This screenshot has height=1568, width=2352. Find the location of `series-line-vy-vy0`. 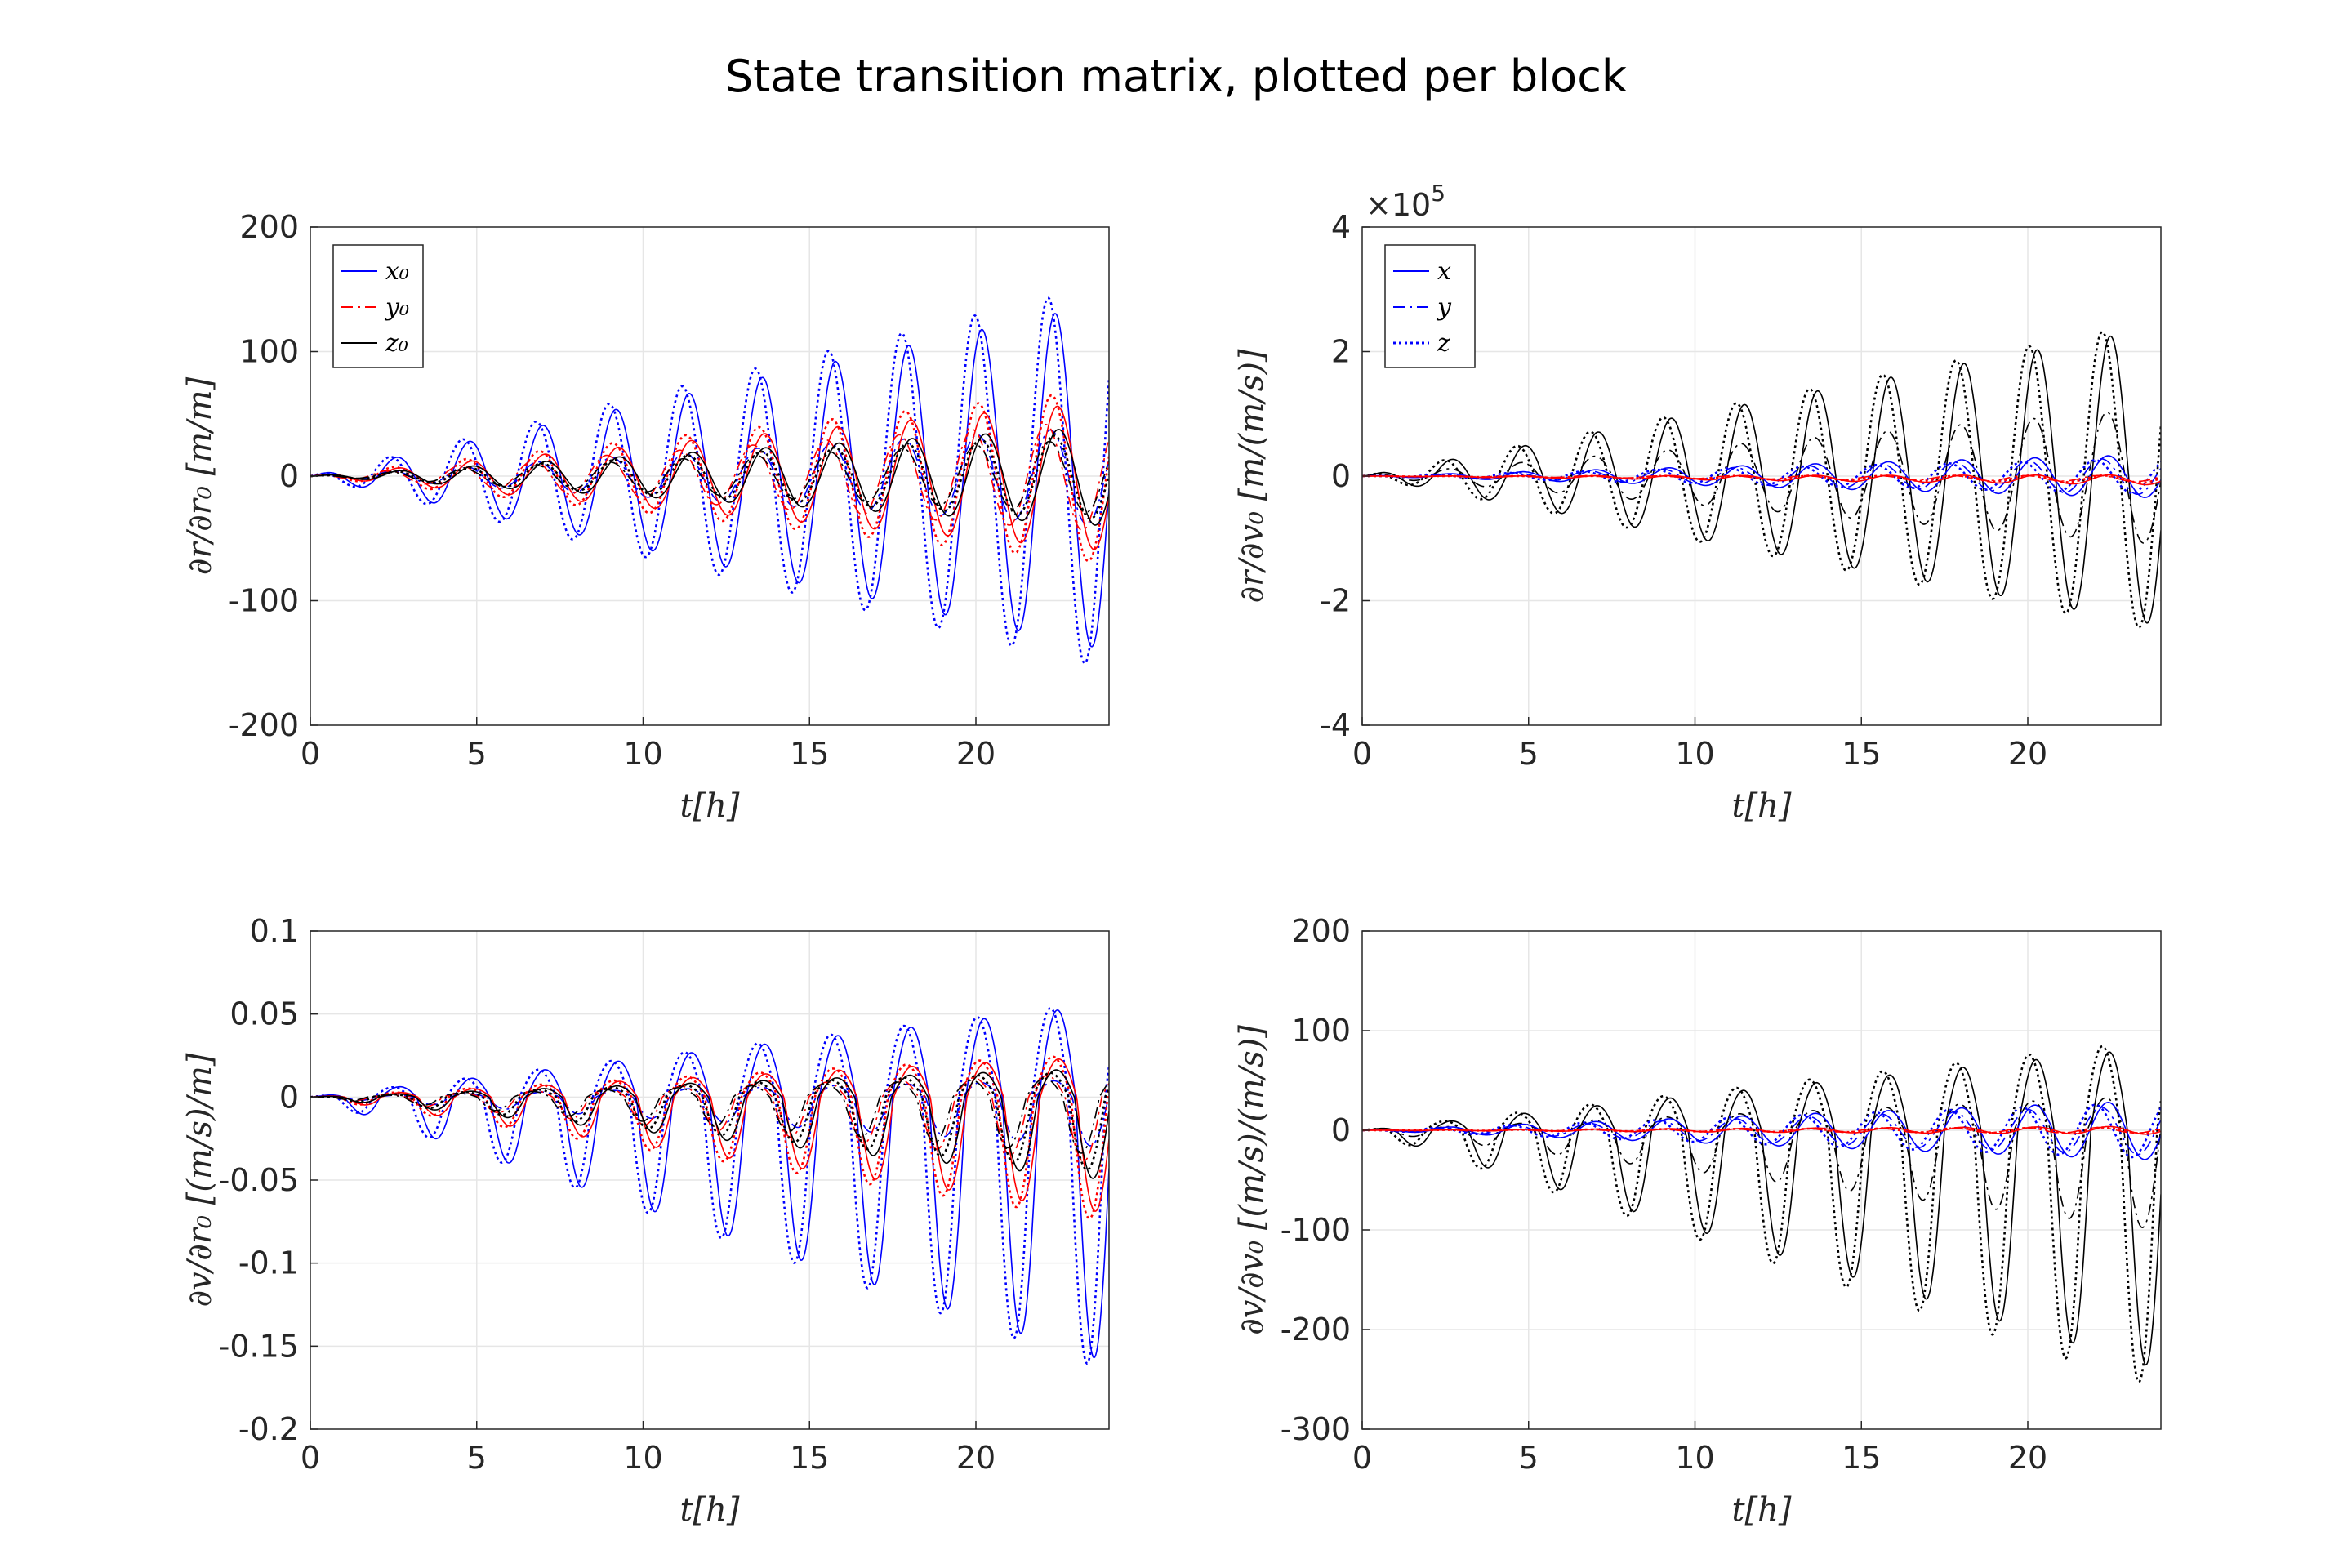

series-line-vy-vy0 is located at coordinates (1762, 1131).